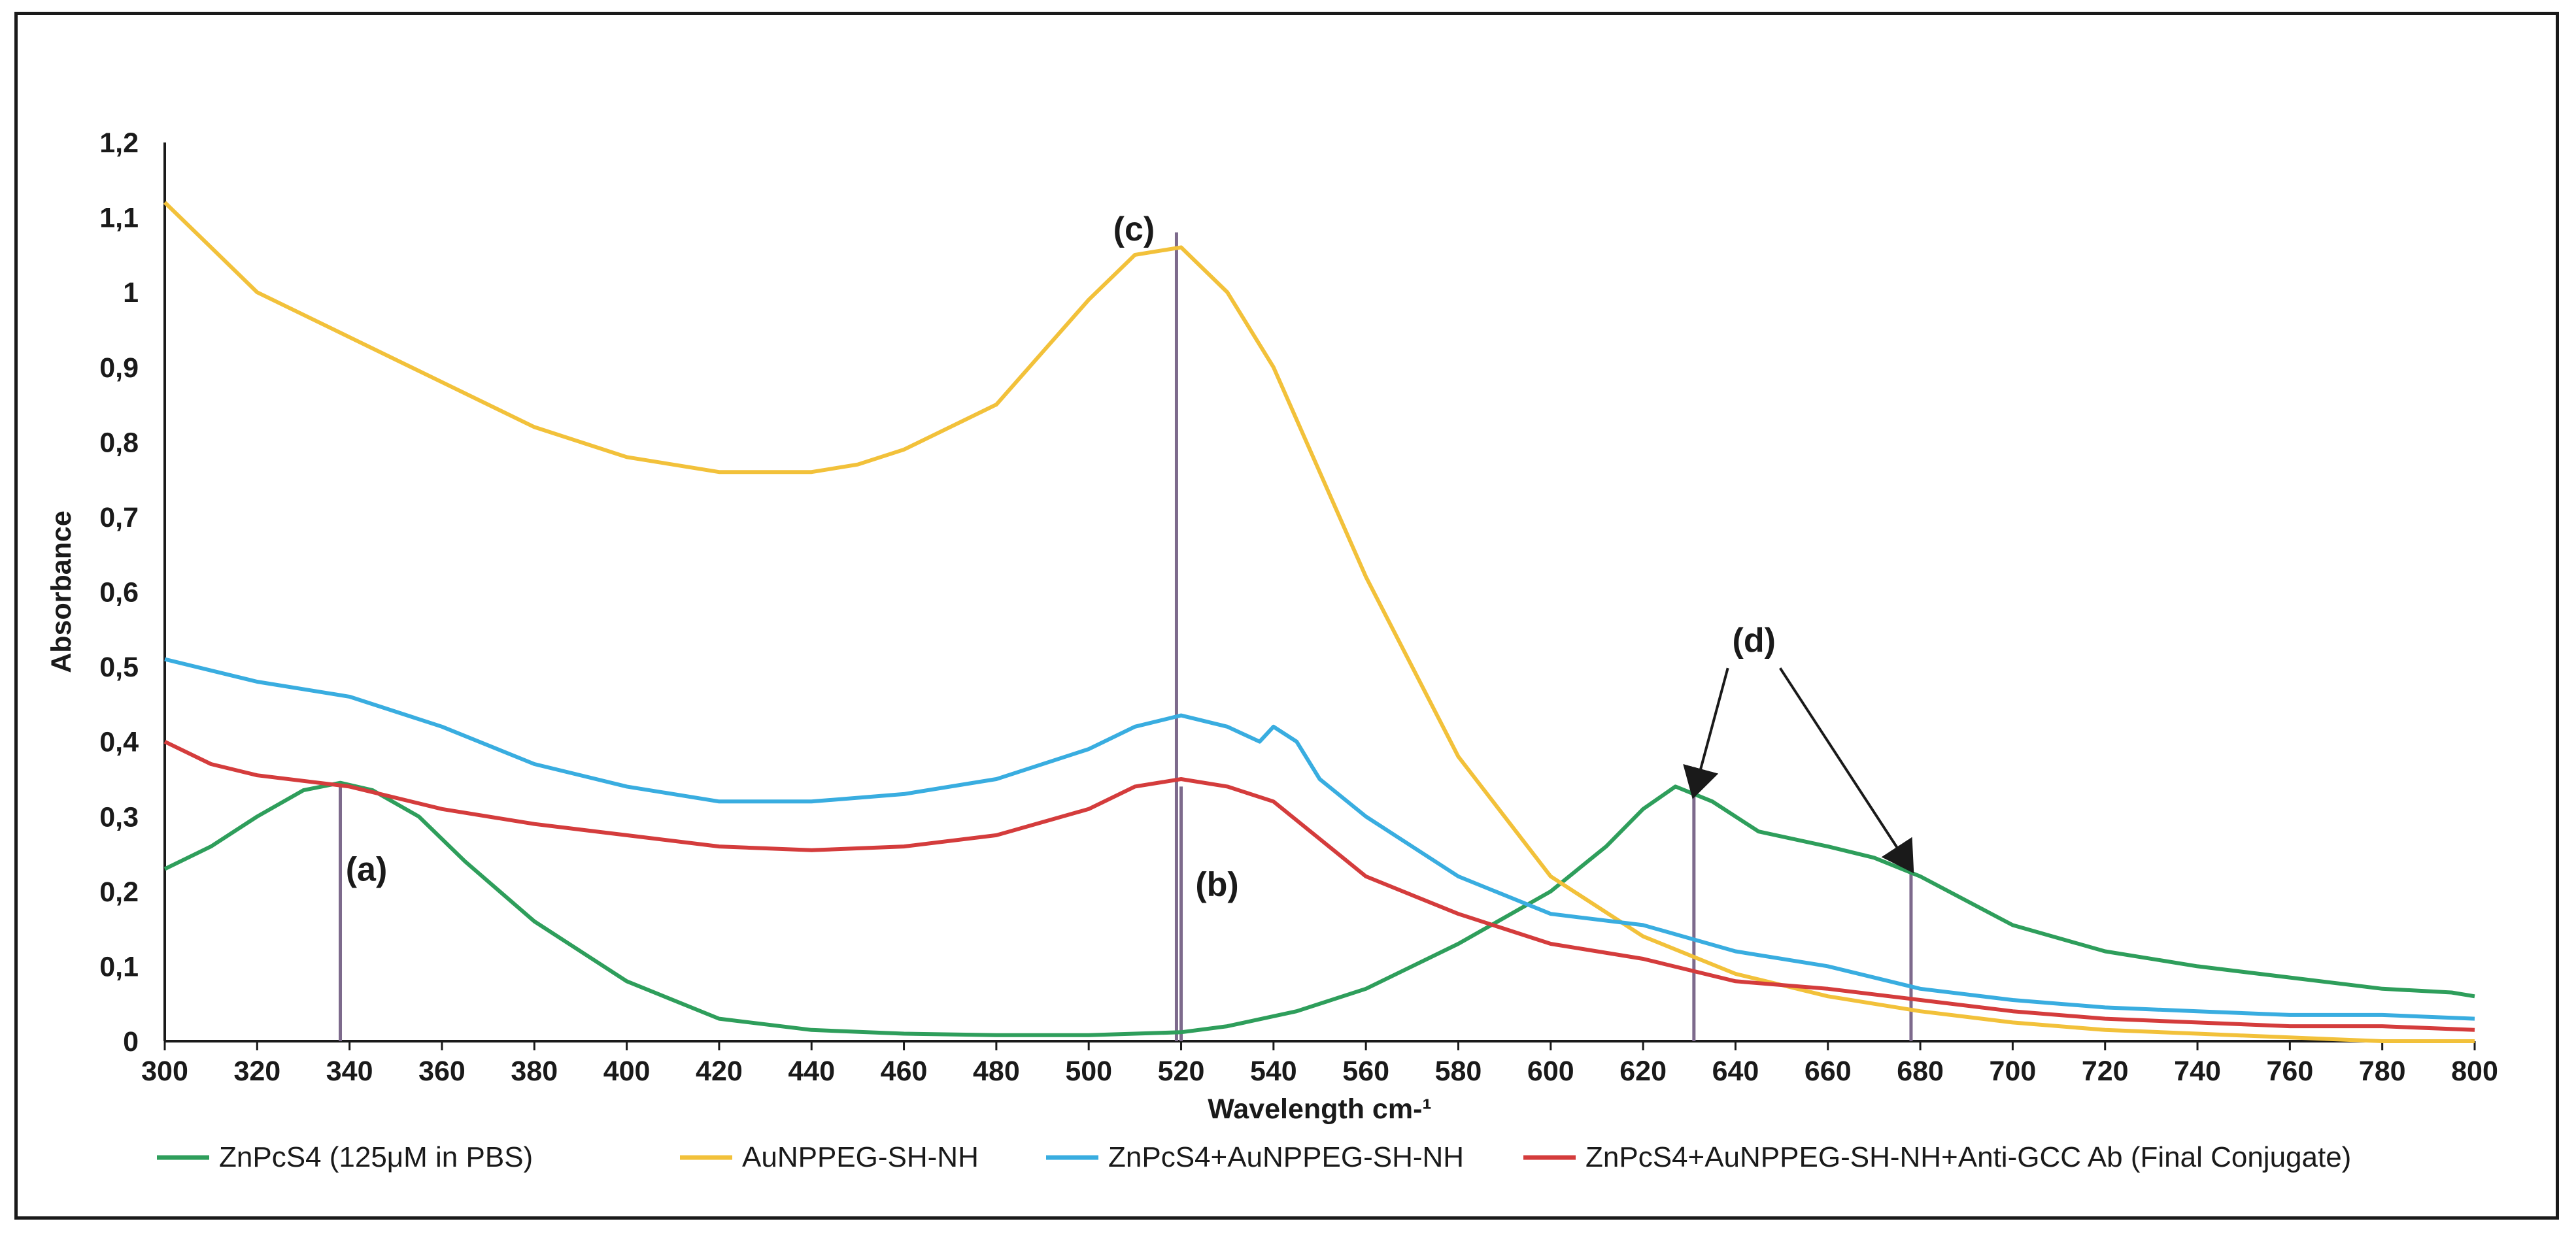 The image size is (2576, 1234). I want to click on x-tick-label: 480, so click(996, 1071).